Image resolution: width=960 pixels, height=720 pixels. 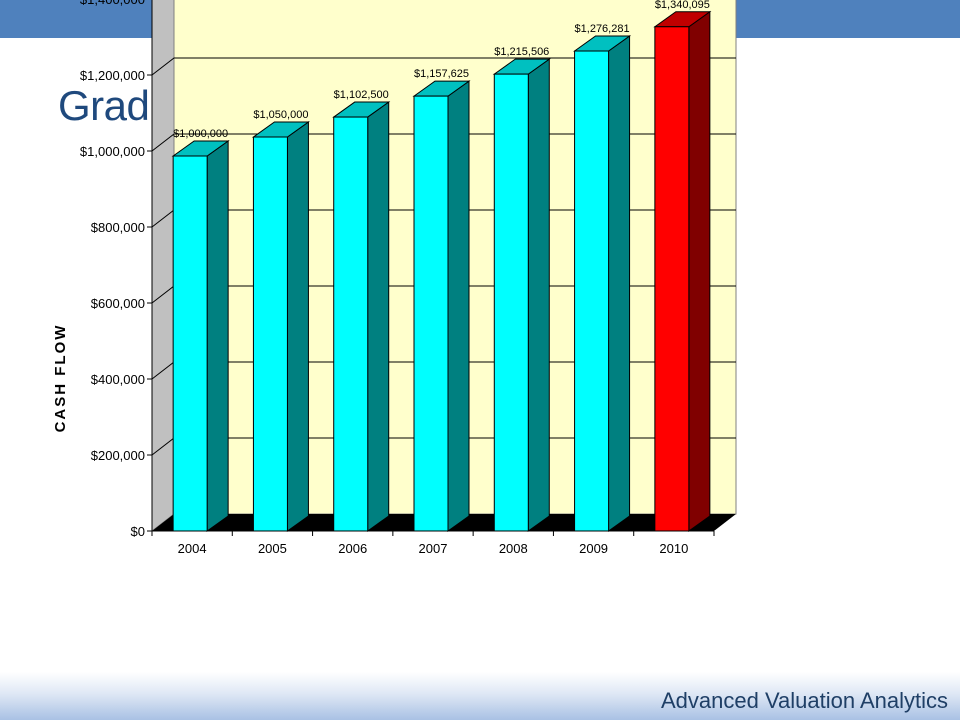 I want to click on x-tick-label: 2007, so click(x=433, y=548).